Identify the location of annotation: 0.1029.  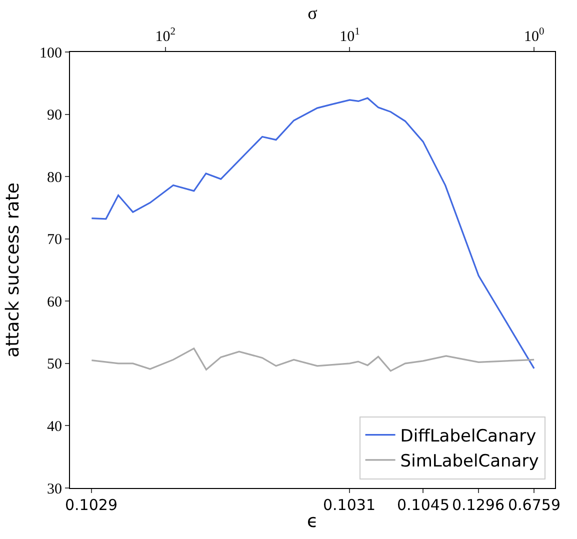
(91, 505).